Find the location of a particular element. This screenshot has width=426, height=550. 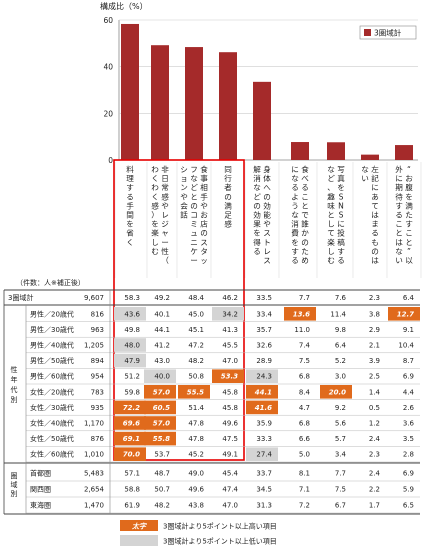

table-cell: 45.2 is located at coordinates (196, 455).